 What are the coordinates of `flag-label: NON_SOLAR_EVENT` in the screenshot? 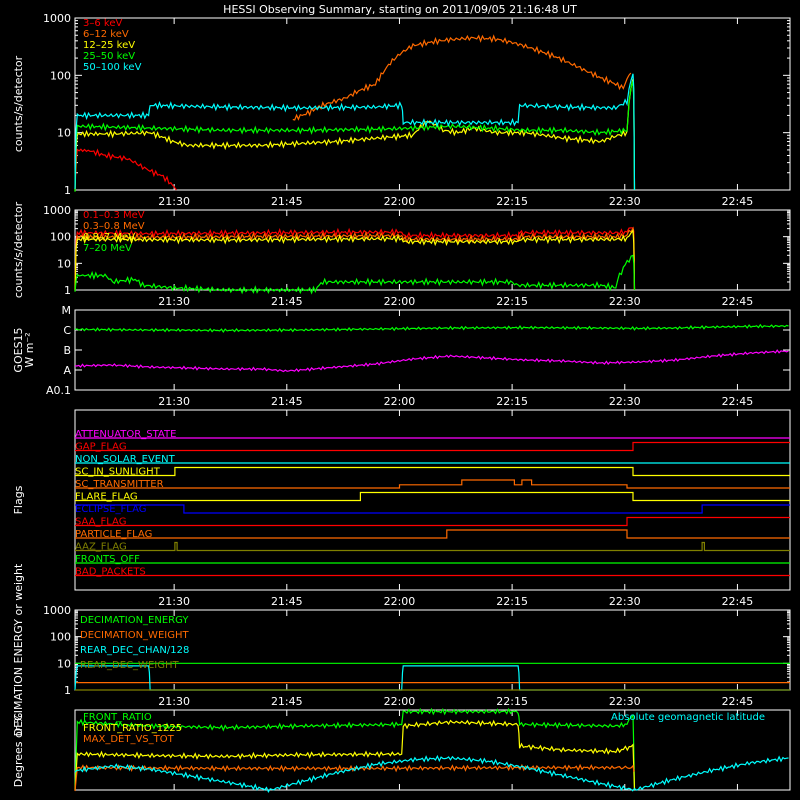 It's located at (125, 459).